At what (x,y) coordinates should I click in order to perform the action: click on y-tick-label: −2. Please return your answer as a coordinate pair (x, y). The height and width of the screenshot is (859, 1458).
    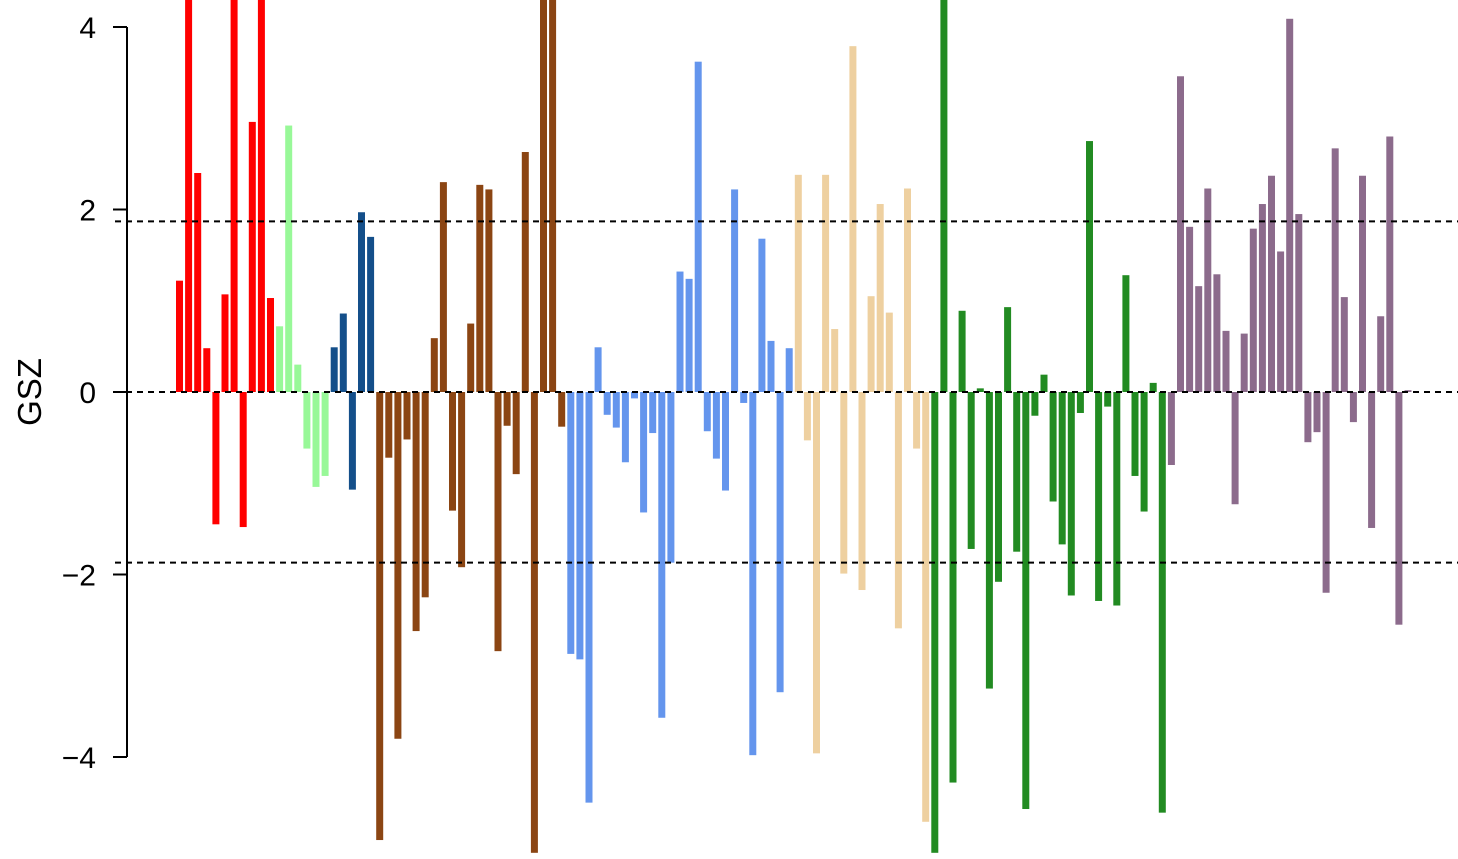
    Looking at the image, I should click on (79, 576).